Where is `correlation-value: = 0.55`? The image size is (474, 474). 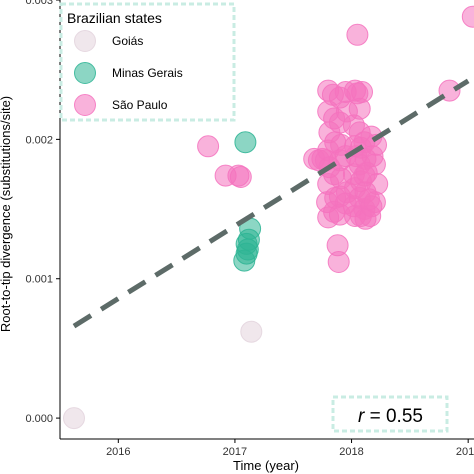
correlation-value: = 0.55 is located at coordinates (393, 416).